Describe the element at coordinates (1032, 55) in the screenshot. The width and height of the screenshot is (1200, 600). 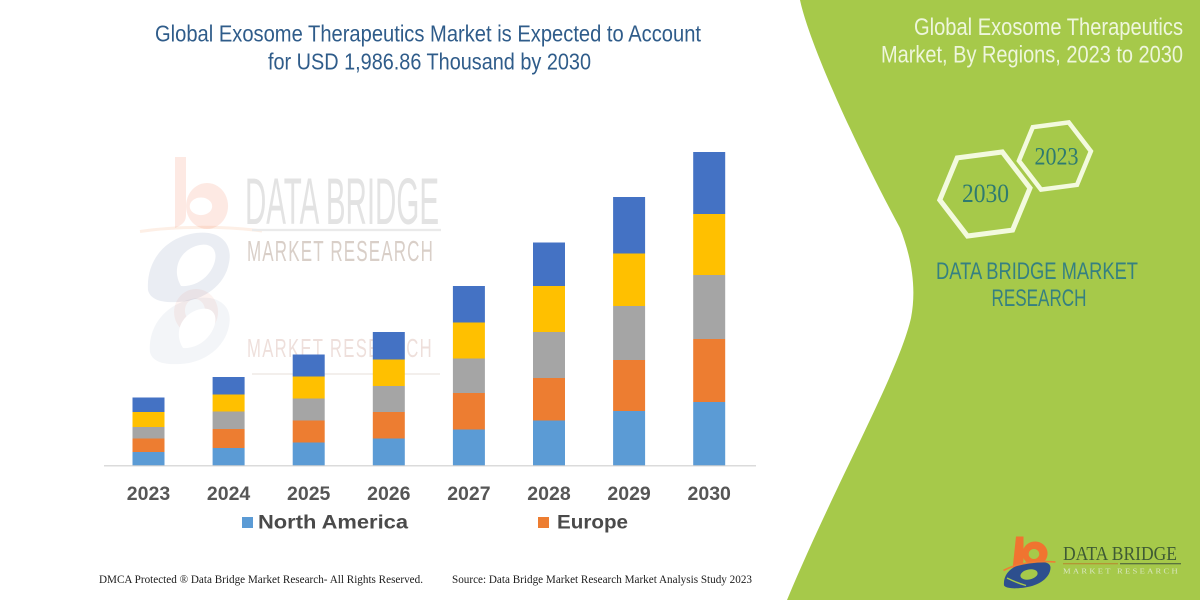
I see `svg-text:Market, By Regions, 2023 to 20: Market, By Regions, 2023 to 2030` at that location.